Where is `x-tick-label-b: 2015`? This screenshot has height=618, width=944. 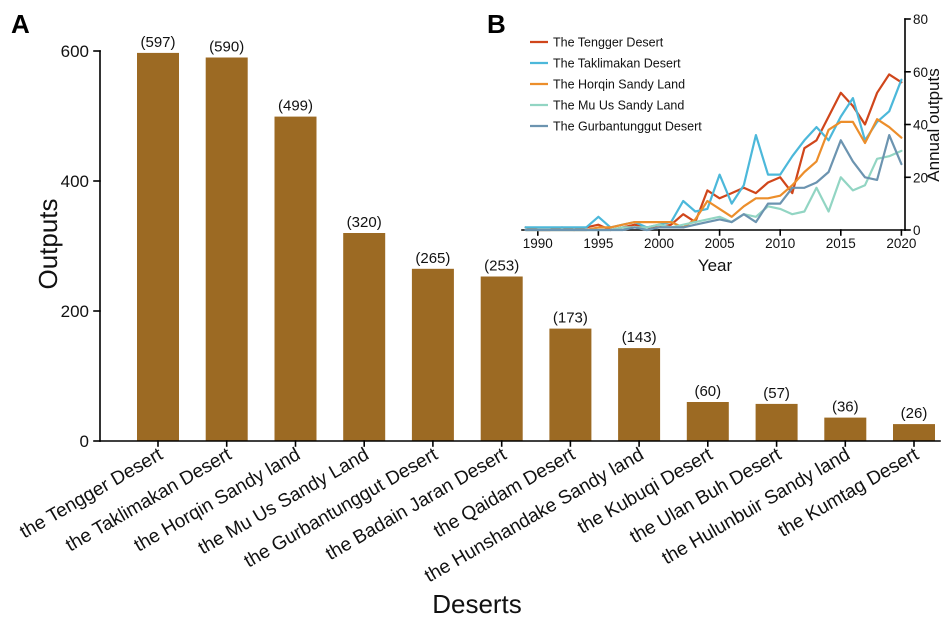
x-tick-label-b: 2015 is located at coordinates (841, 243).